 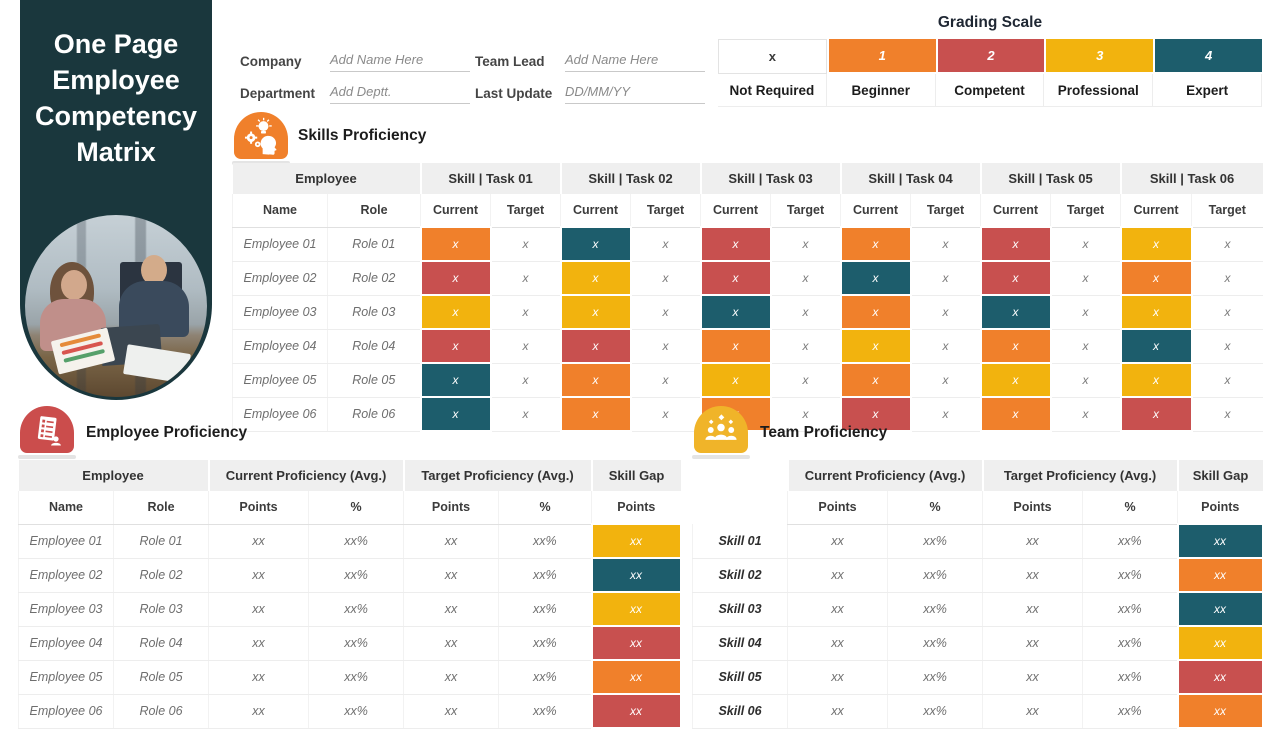 I want to click on grading-label-4: Expert, so click(x=1207, y=90).